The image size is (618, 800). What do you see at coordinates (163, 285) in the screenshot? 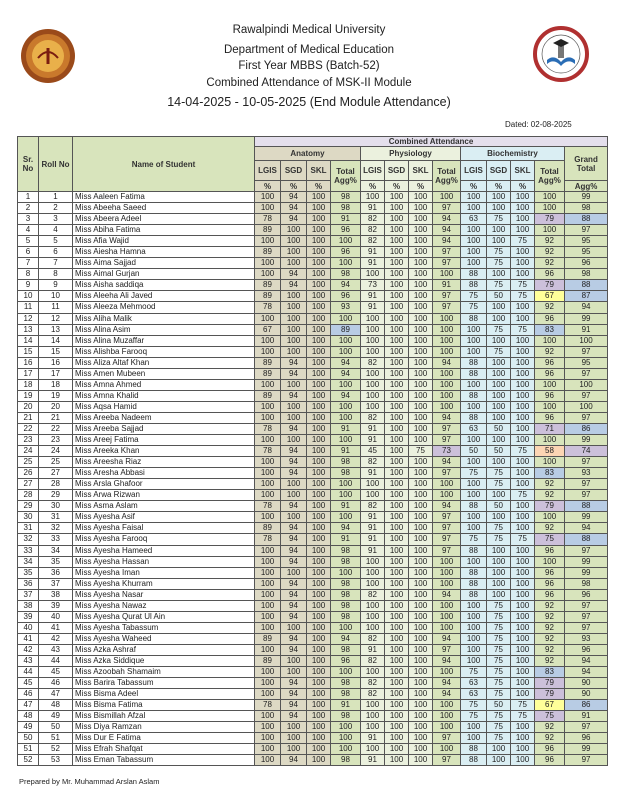
I see `student-name-cell: Miss Aisha saddiqa` at bounding box center [163, 285].